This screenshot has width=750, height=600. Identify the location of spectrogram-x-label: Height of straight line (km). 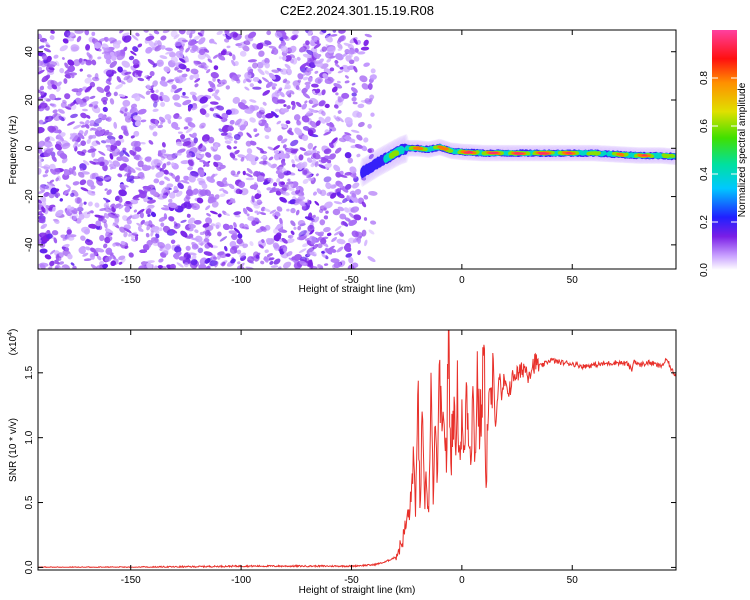
(357, 289).